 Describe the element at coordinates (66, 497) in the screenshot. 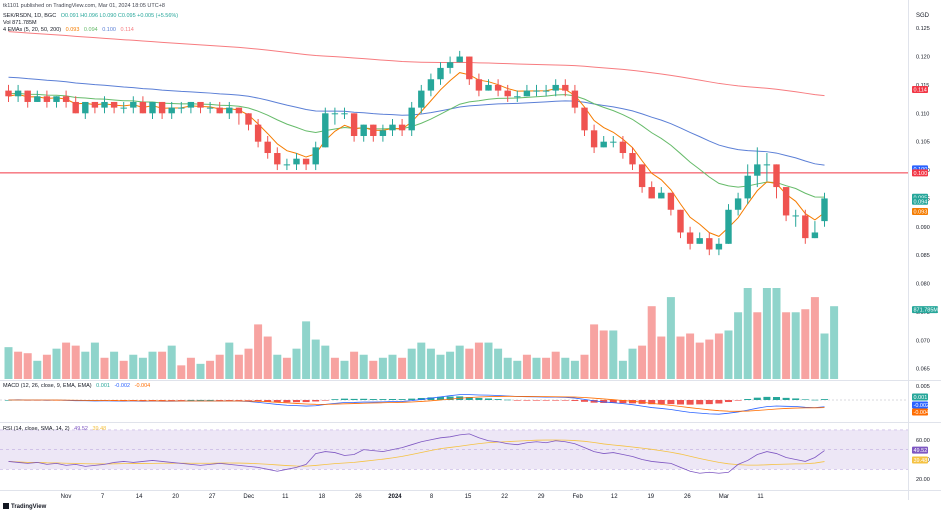

I see `time-tick-label: Nov` at that location.